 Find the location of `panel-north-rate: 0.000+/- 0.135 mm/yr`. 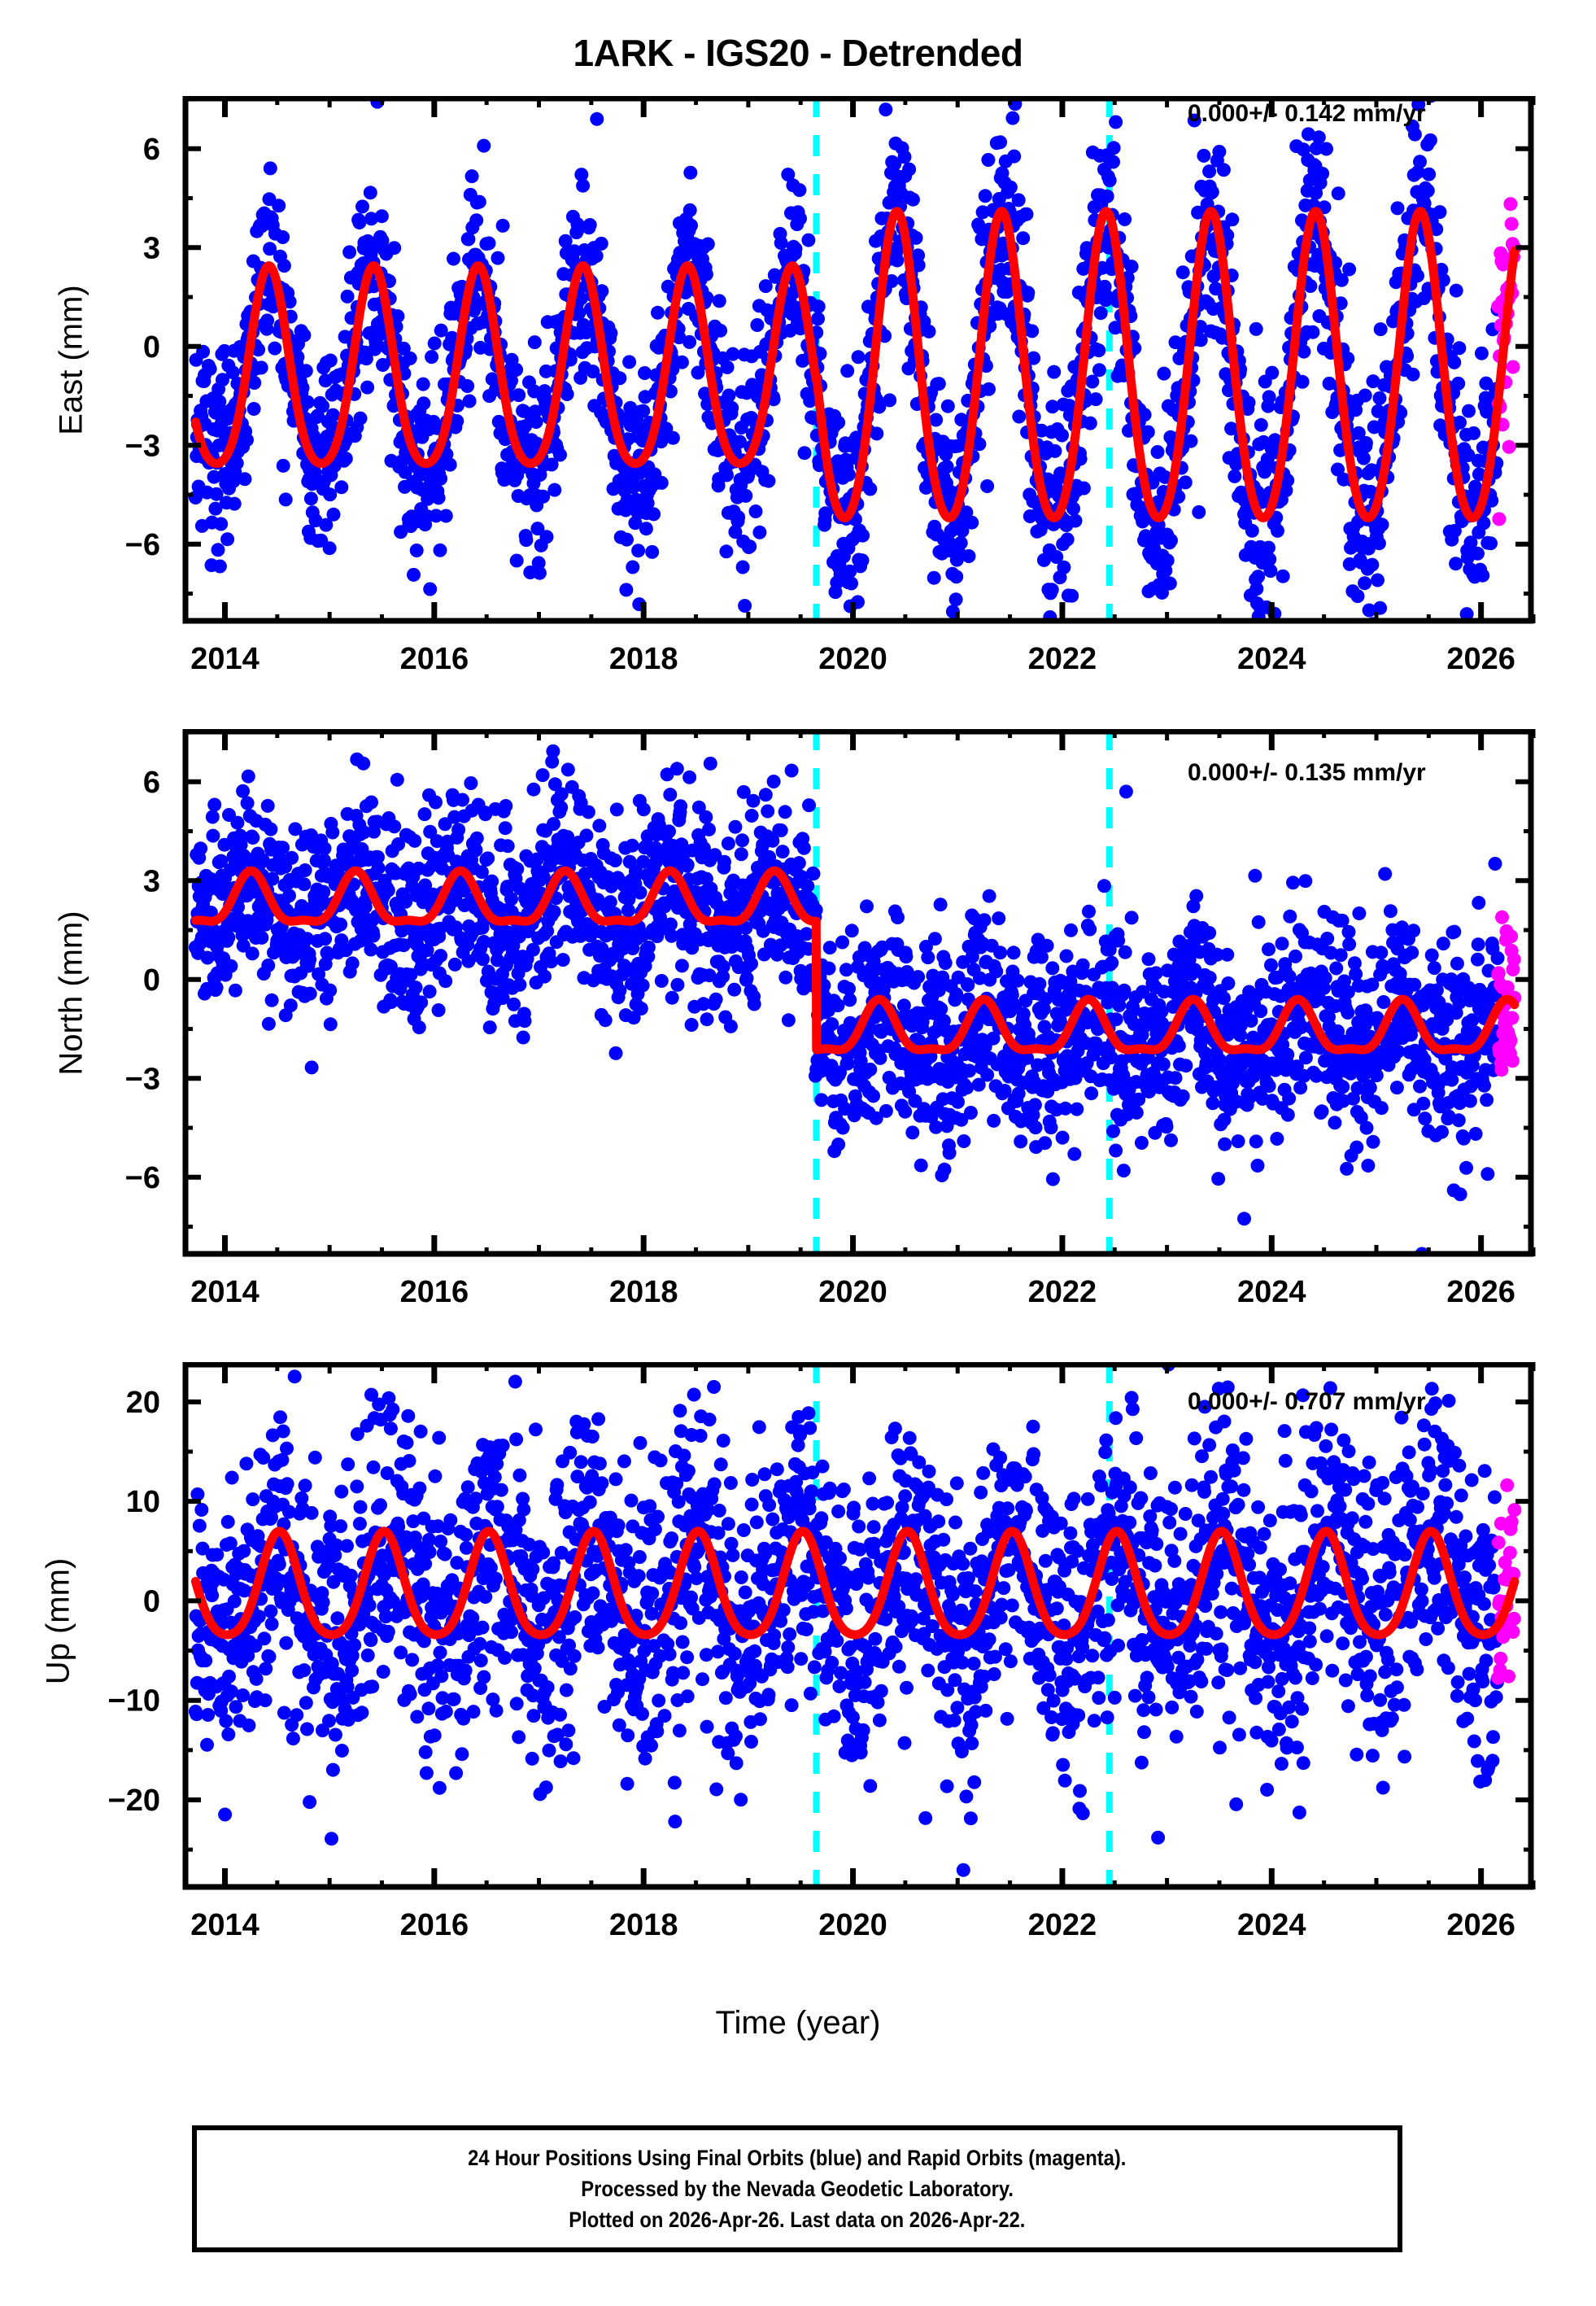

panel-north-rate: 0.000+/- 0.135 mm/yr is located at coordinates (1307, 772).